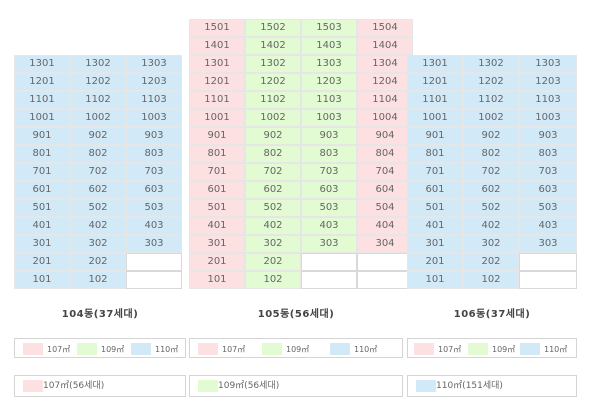 The height and width of the screenshot is (411, 600). What do you see at coordinates (329, 82) in the screenshot?
I see `unit-cell: 1203` at bounding box center [329, 82].